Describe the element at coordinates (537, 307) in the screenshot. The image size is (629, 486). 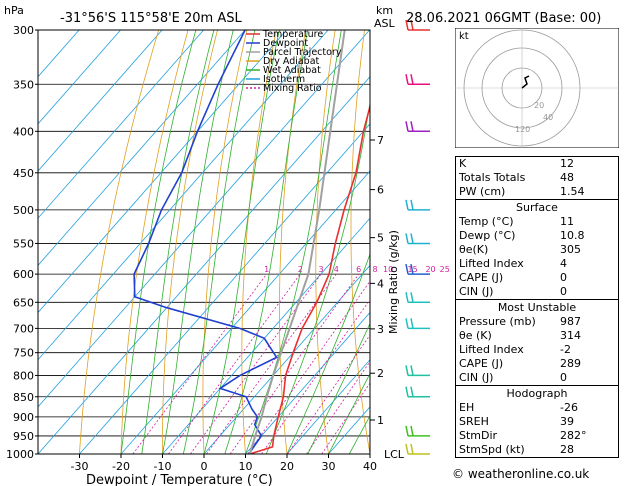
I see `most-unstable-title: Most Unstable` at that location.